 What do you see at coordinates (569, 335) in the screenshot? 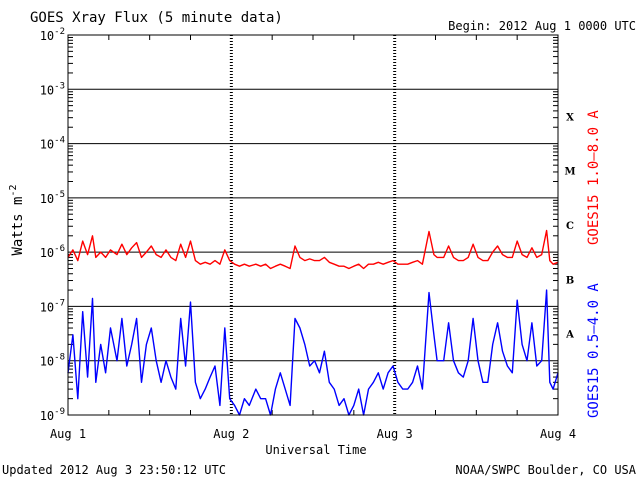
I see `flare-class-label: A` at bounding box center [569, 335].